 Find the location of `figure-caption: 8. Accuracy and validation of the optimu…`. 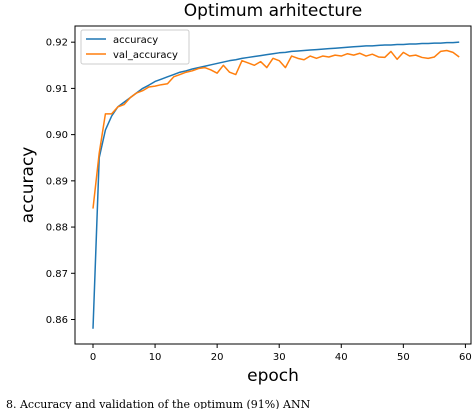

figure-caption: 8. Accuracy and validation of the optimu… is located at coordinates (237, 403).